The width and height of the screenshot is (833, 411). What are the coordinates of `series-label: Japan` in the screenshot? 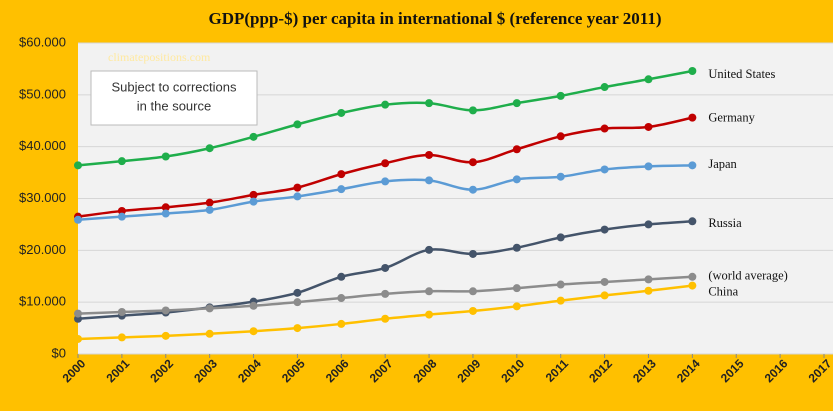 It's located at (722, 164).